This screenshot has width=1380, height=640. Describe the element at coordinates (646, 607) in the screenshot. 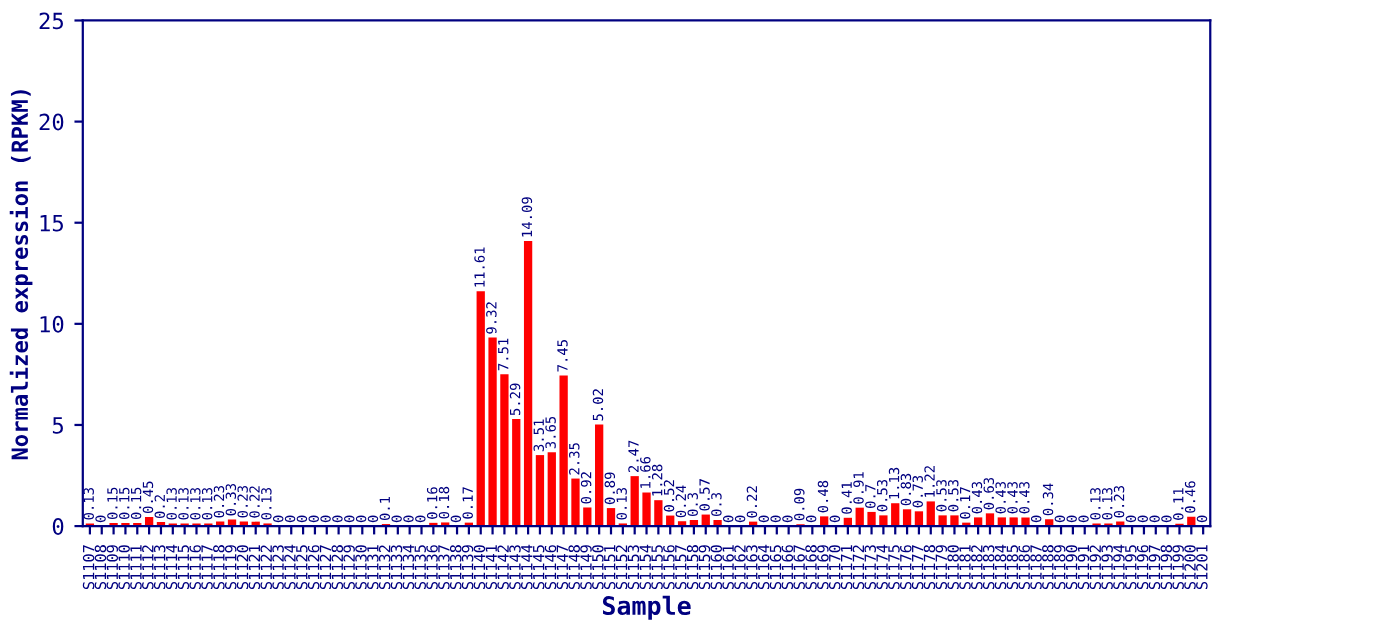

I see `x-axis-title: Sample` at that location.